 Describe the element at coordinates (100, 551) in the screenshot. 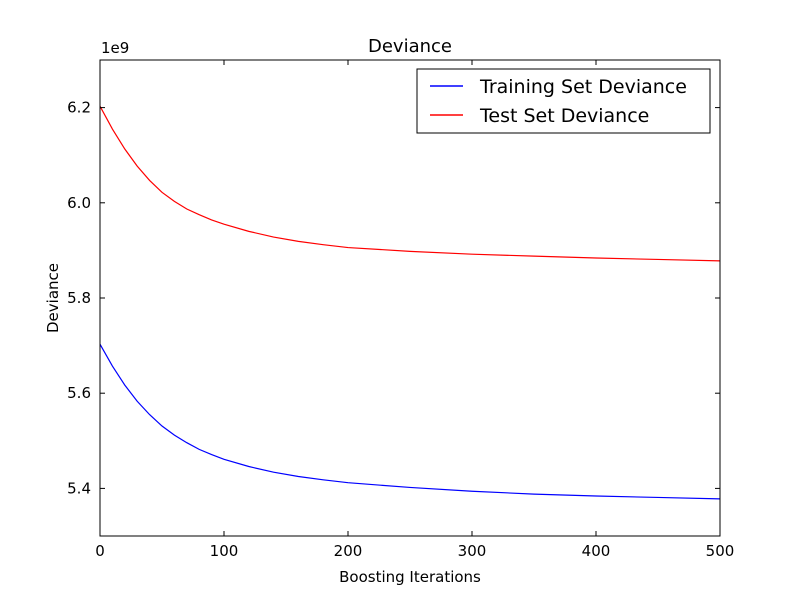

I see `x-tick-label: 0` at that location.